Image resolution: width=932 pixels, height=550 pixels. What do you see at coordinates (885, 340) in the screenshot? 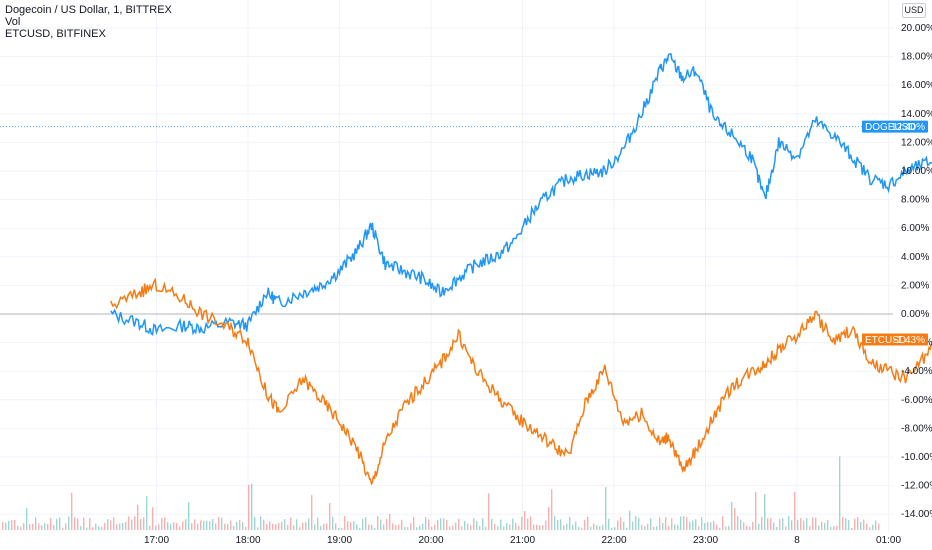
I see `badge-symbol: ETCUSD` at bounding box center [885, 340].